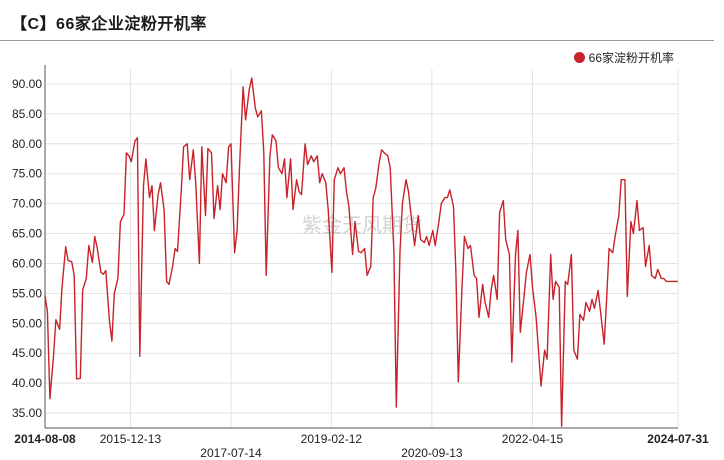 This screenshot has width=724, height=460. Describe the element at coordinates (533, 439) in the screenshot. I see `x-tick-label: 2022-04-15` at that location.